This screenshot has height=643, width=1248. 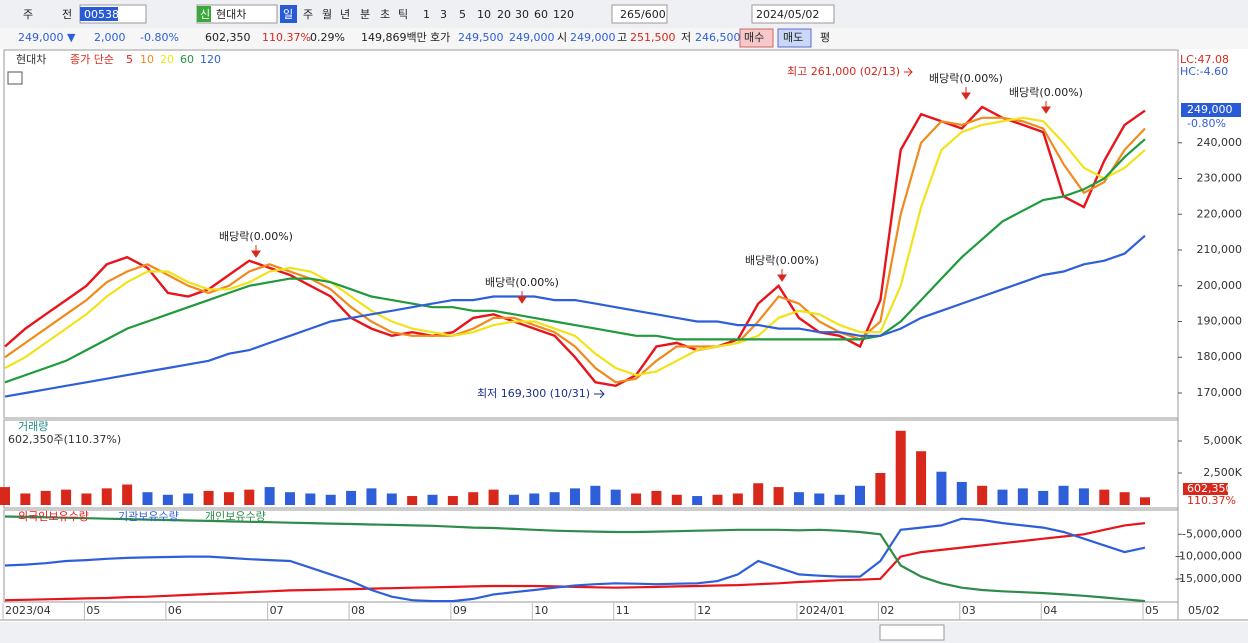 I want to click on quote-item: 249,500, so click(x=481, y=37).